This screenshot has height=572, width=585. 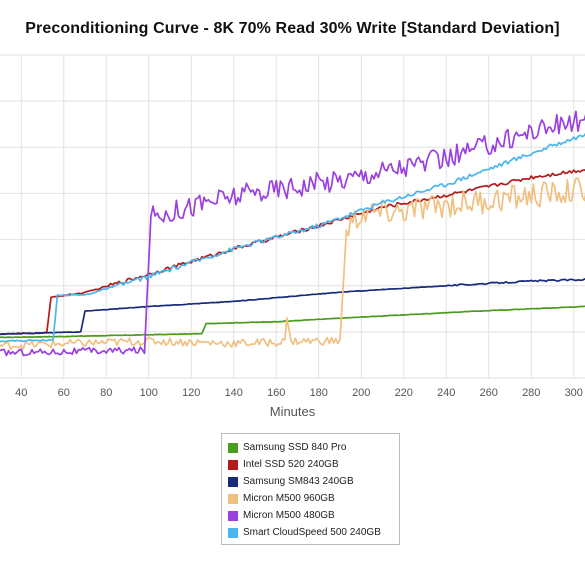 I want to click on x-tick-label: 120, so click(x=191, y=393).